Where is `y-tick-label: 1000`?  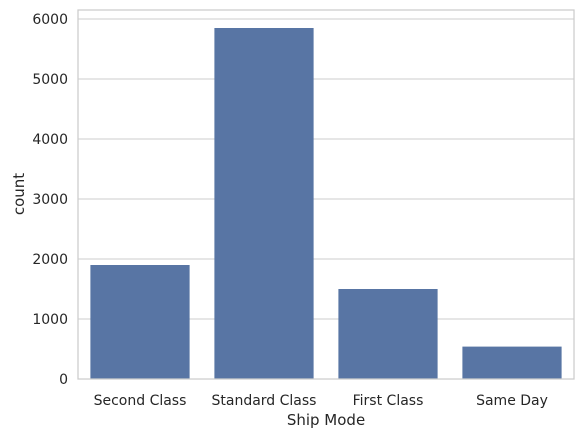
y-tick-label: 1000 is located at coordinates (50, 320).